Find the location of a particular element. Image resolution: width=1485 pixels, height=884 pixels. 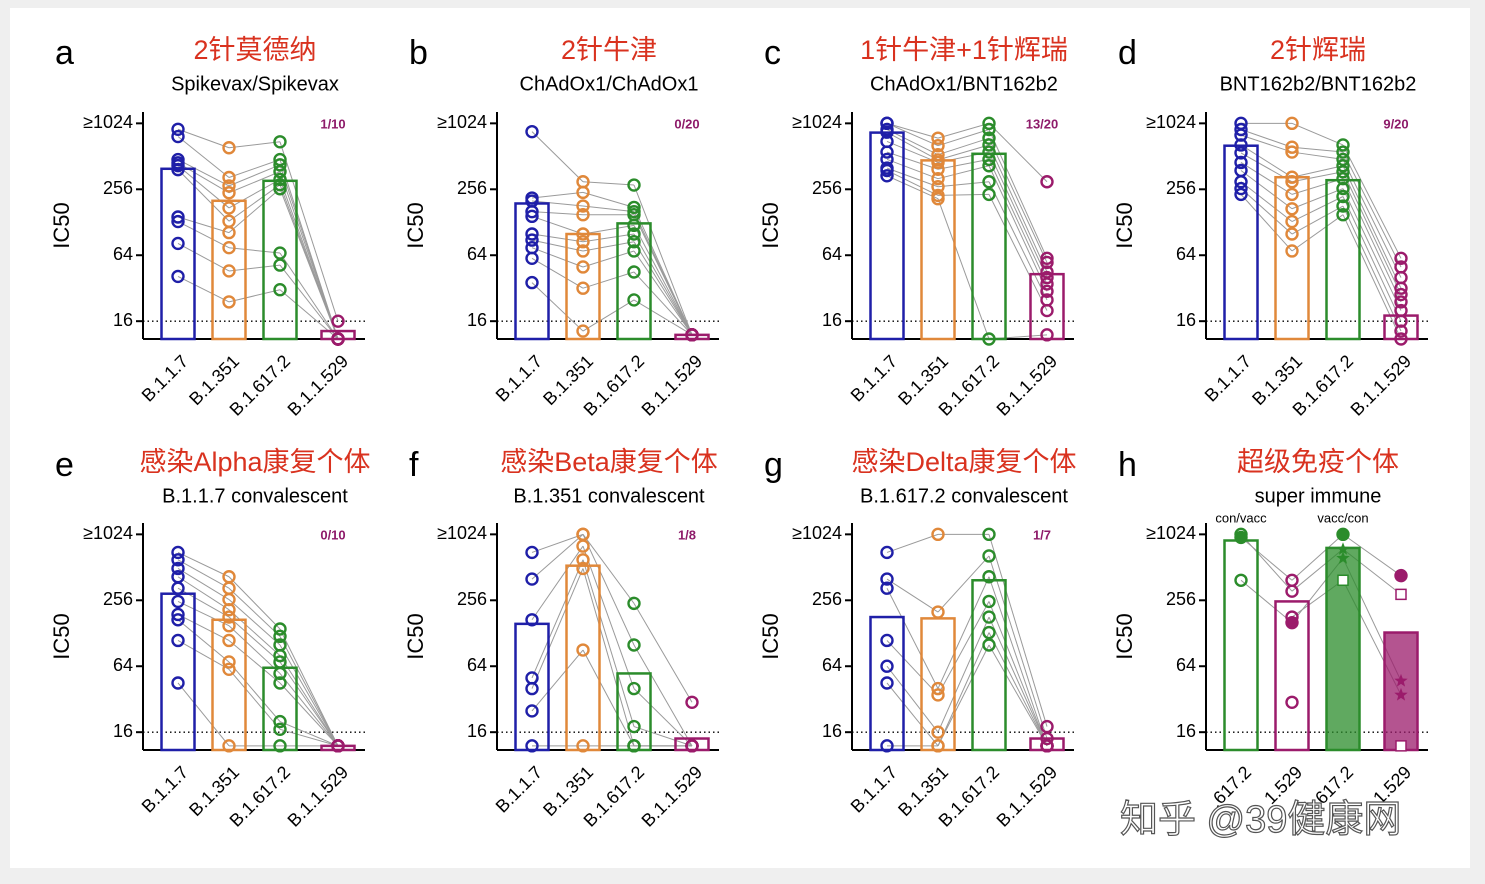

y-tick-label: 256 is located at coordinates (472, 599).